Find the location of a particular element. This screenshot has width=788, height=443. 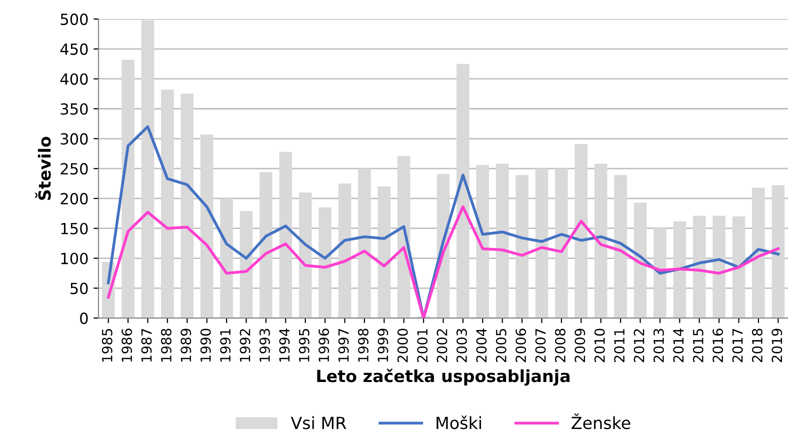

x-tick-label: 2013 is located at coordinates (658, 345).